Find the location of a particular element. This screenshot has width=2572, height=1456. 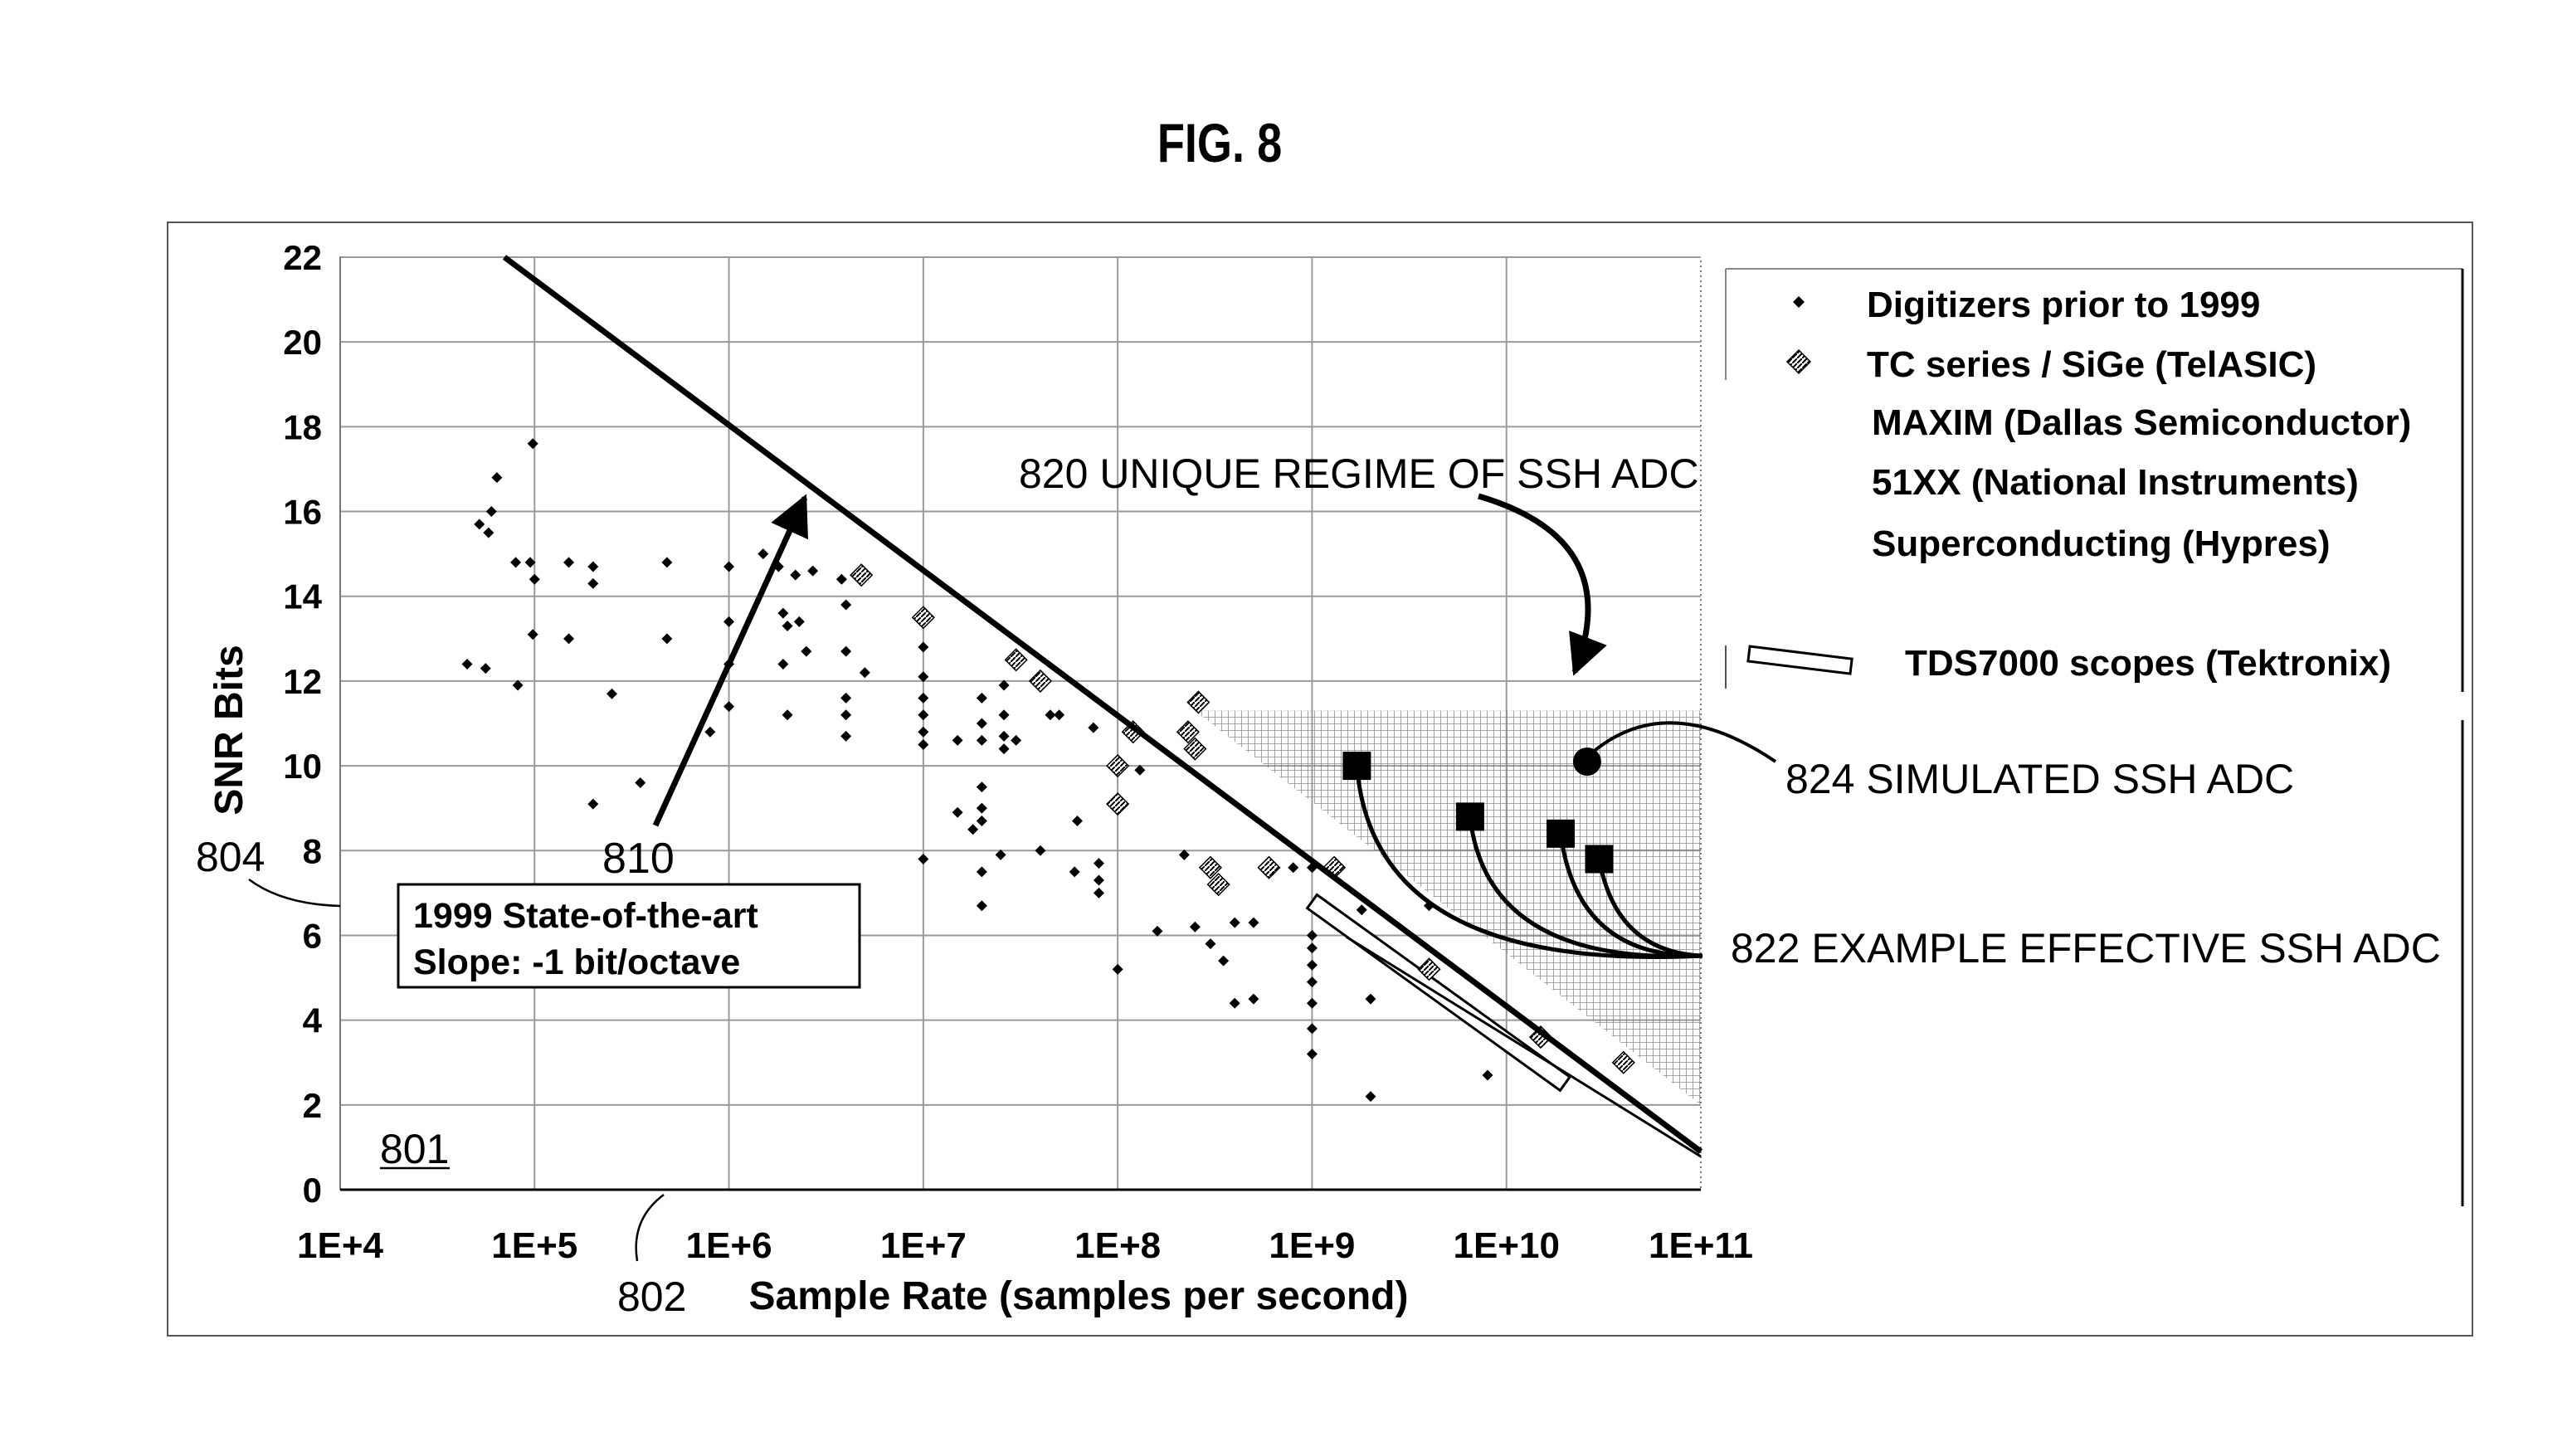

x-tick-label: 1E+8 is located at coordinates (1117, 1245).